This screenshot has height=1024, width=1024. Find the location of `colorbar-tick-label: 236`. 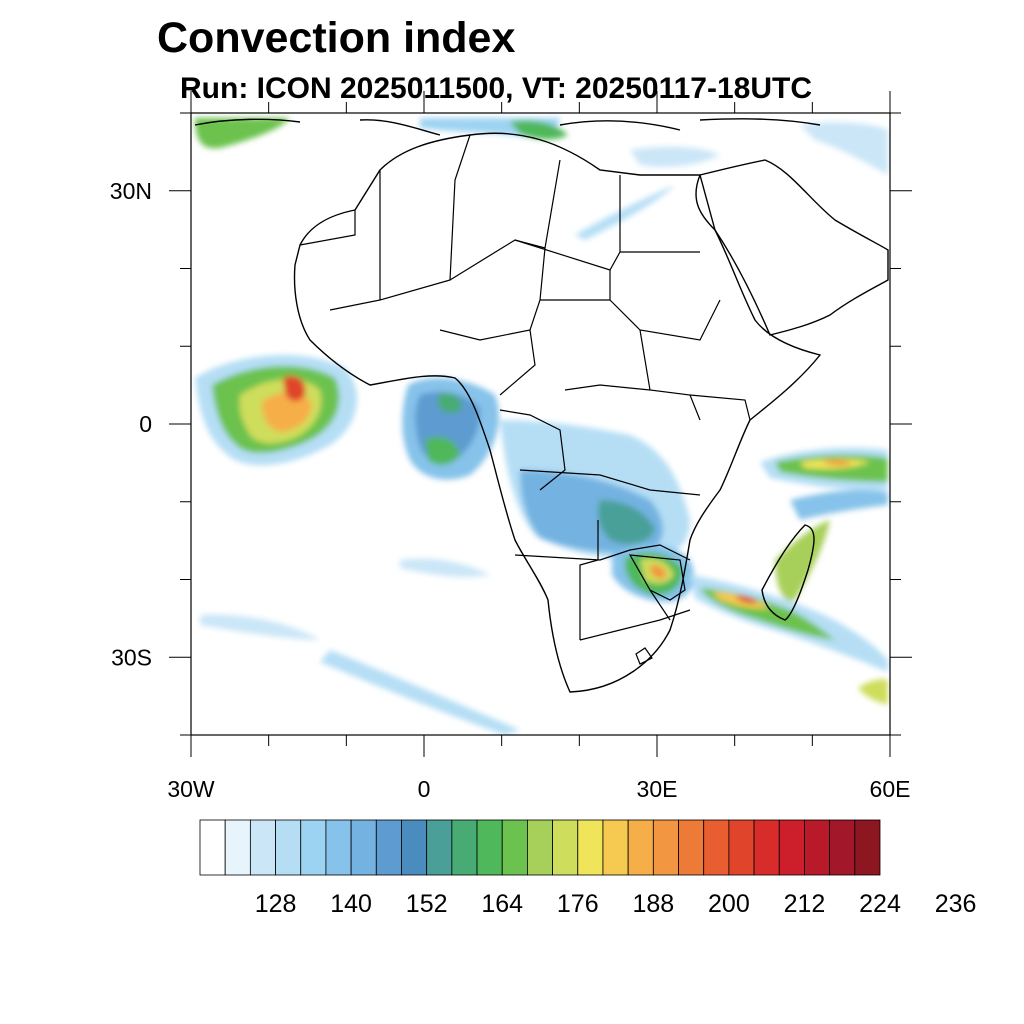

colorbar-tick-label: 236 is located at coordinates (956, 904).